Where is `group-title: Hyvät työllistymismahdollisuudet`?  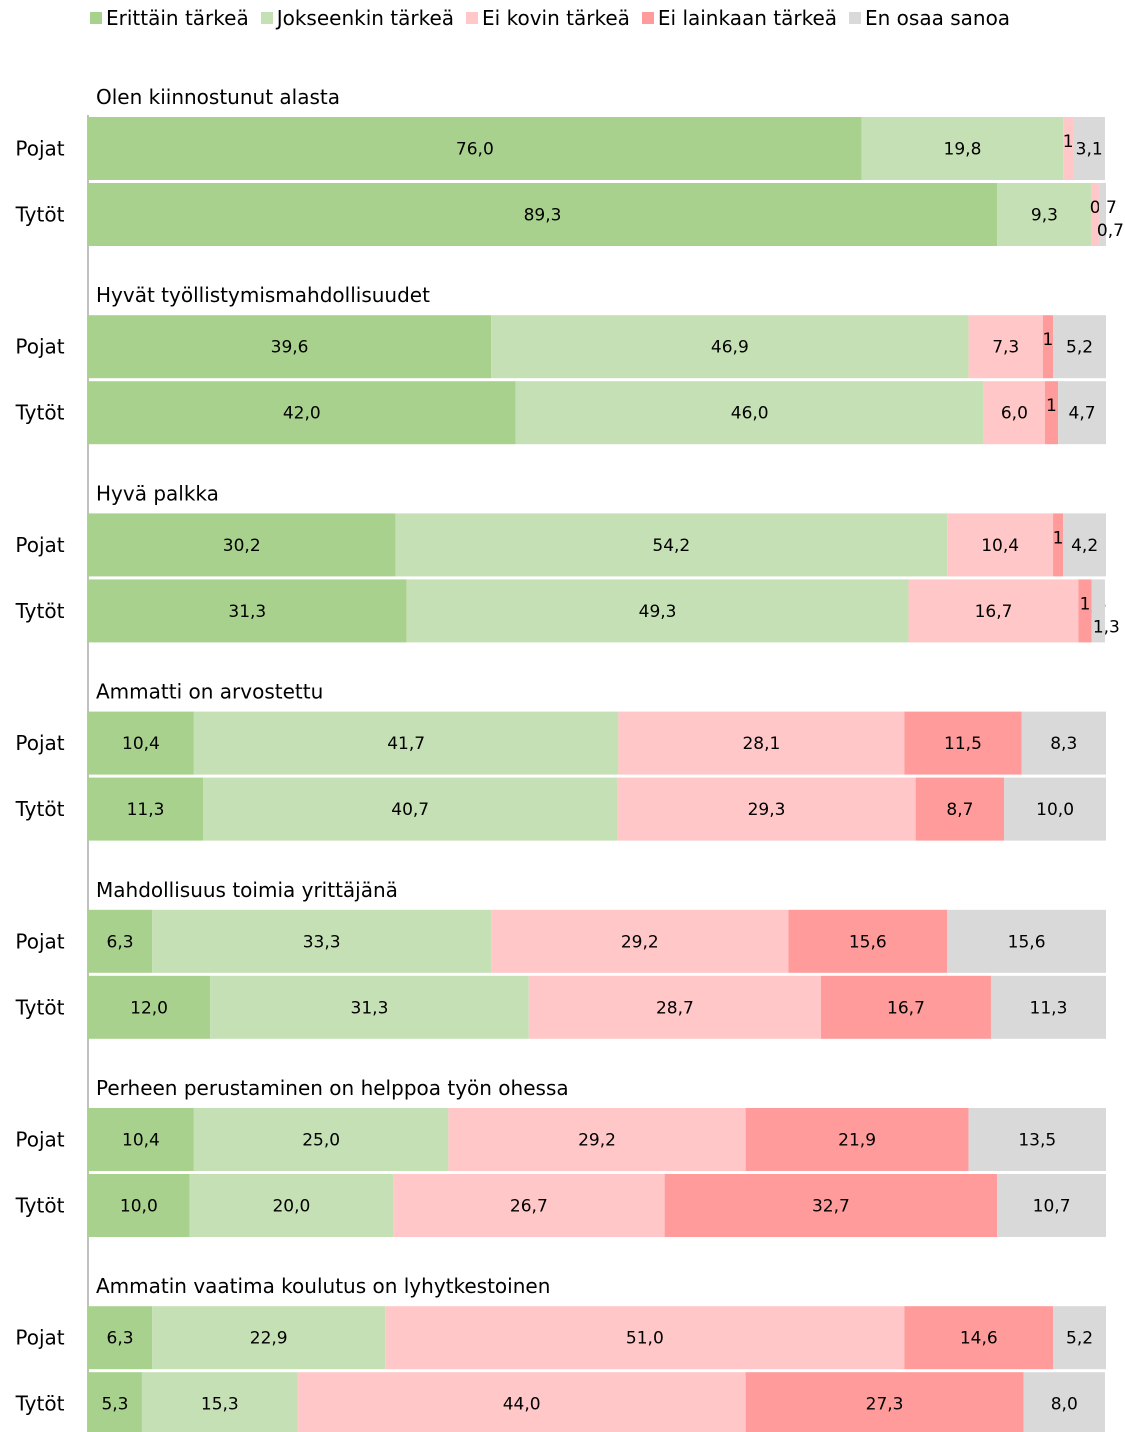
group-title: Hyvät työllistymismahdollisuudet is located at coordinates (263, 295).